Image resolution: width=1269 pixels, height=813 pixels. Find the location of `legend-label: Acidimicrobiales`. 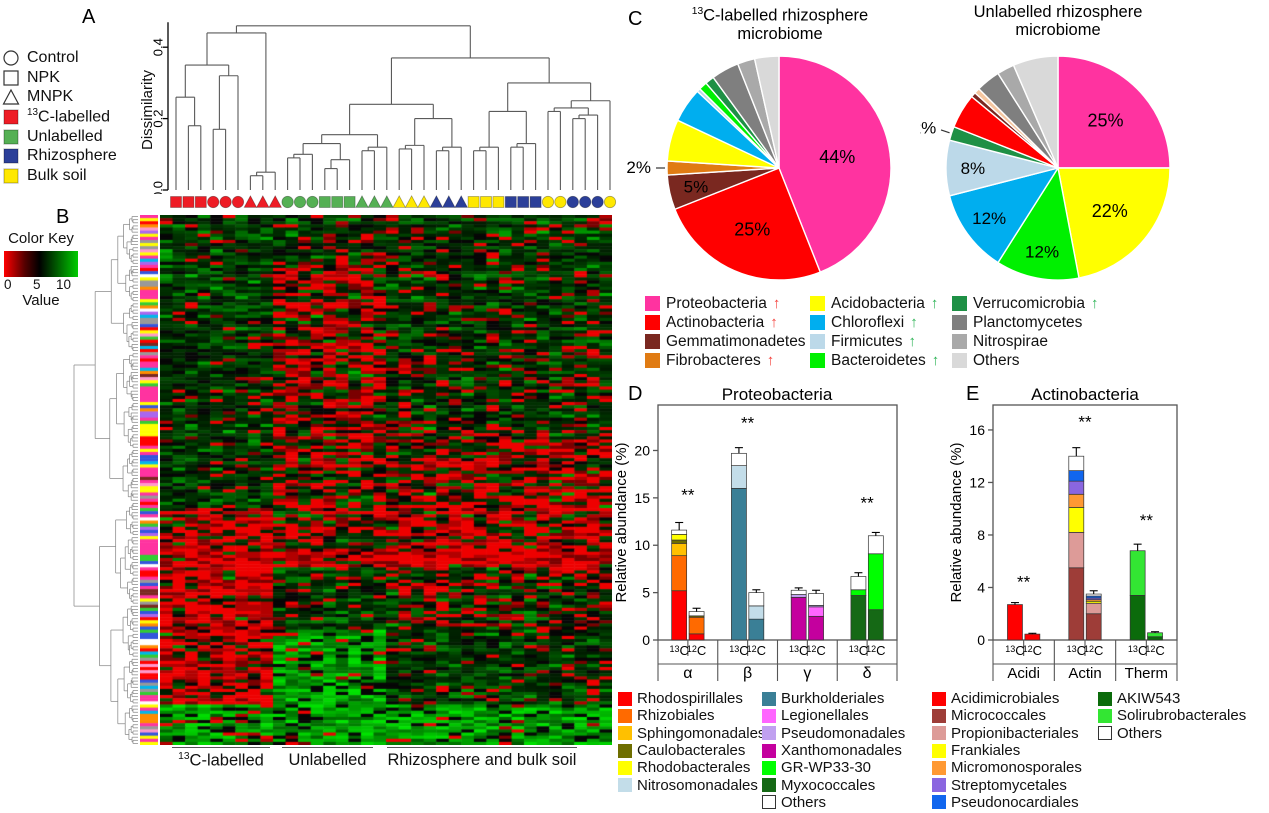

legend-label: Acidimicrobiales is located at coordinates (1005, 699).